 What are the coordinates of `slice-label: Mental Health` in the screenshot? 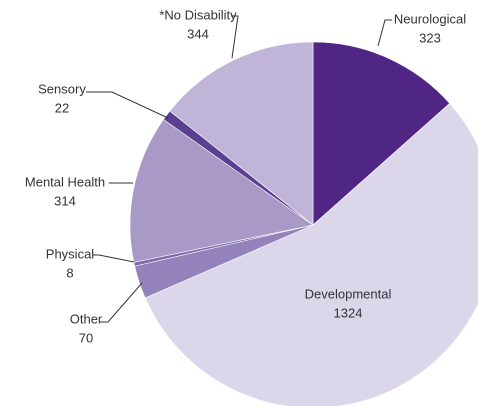 It's located at (65, 181).